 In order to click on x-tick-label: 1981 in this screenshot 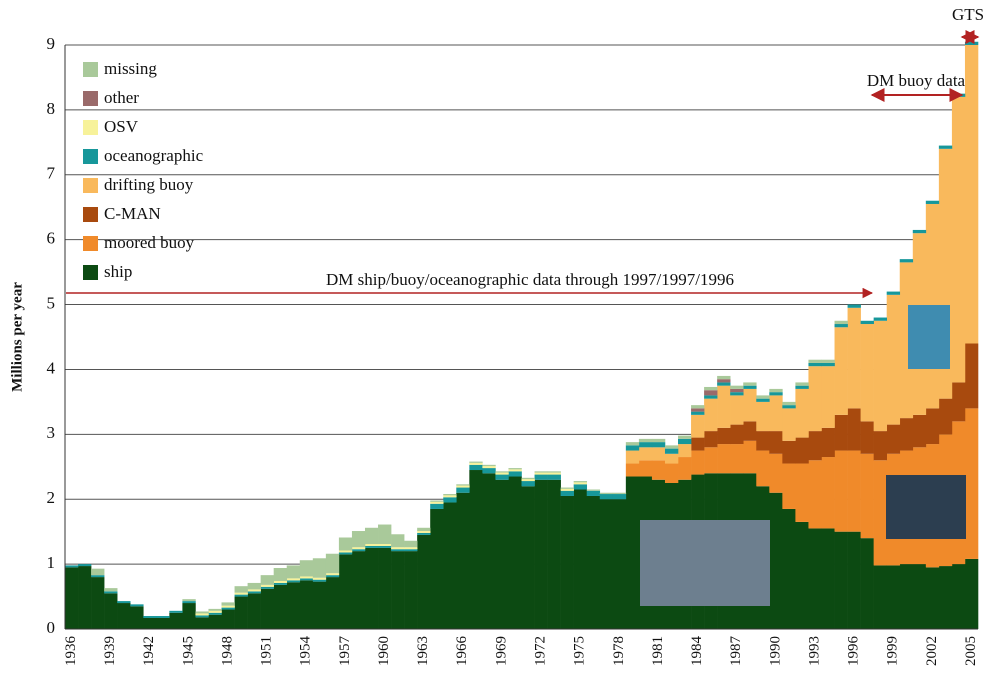, I will do `click(658, 651)`.